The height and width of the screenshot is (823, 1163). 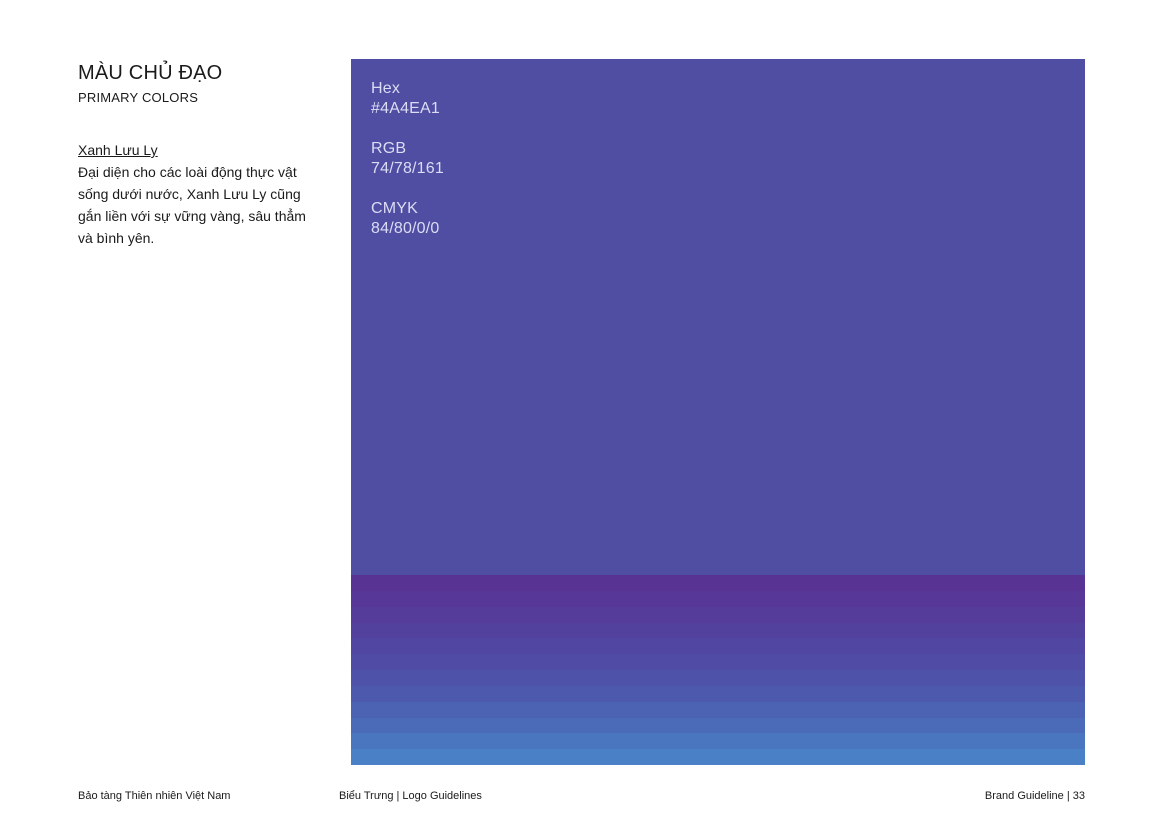 I want to click on cmyk-label: CMYK, so click(x=395, y=208).